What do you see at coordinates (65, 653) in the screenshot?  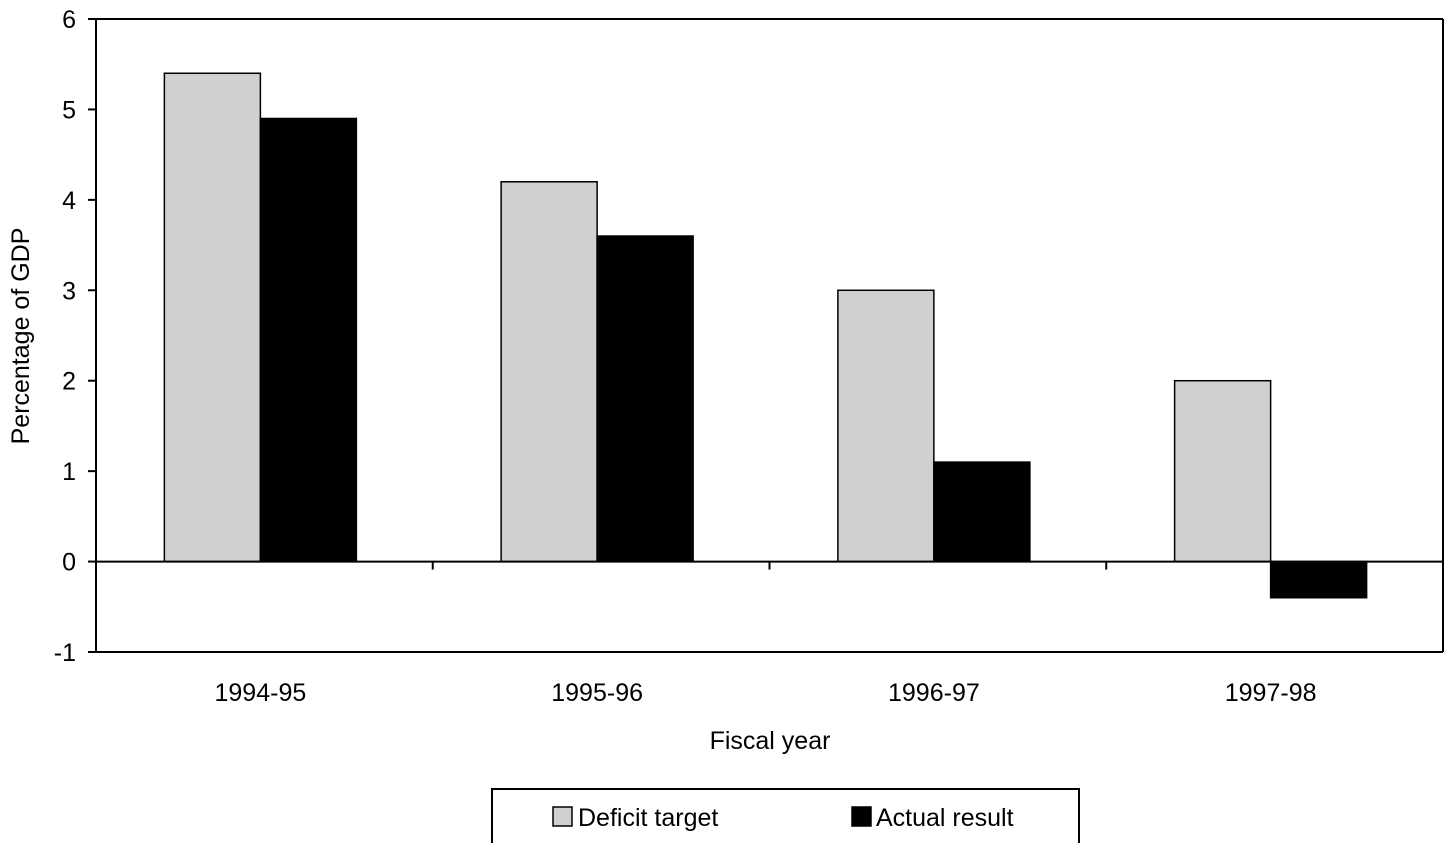 I see `y-tick-label: -1` at bounding box center [65, 653].